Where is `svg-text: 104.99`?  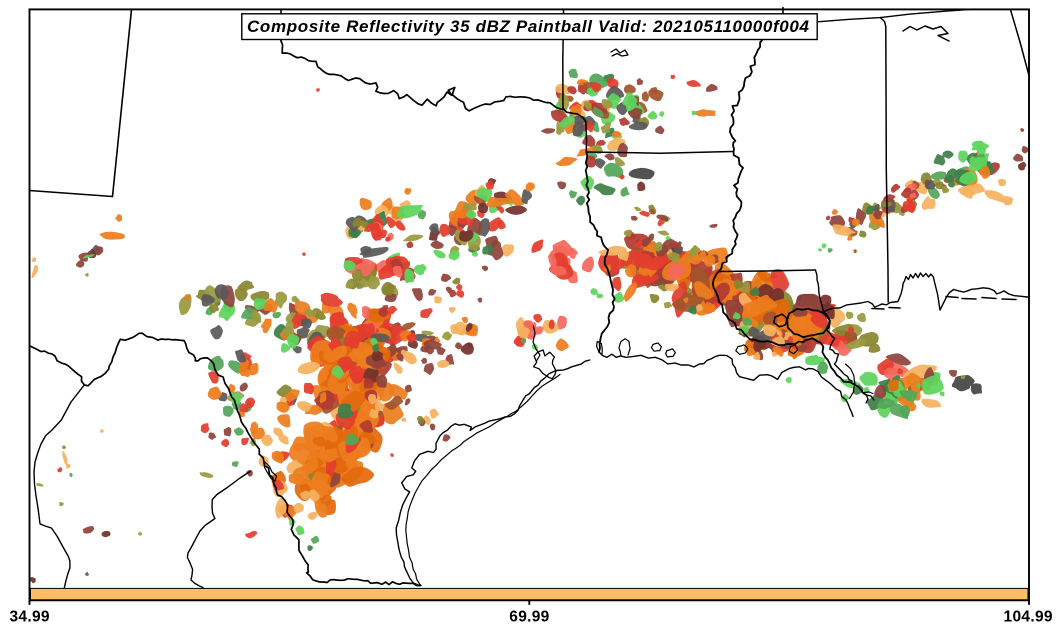
svg-text: 104.99 is located at coordinates (1028, 617).